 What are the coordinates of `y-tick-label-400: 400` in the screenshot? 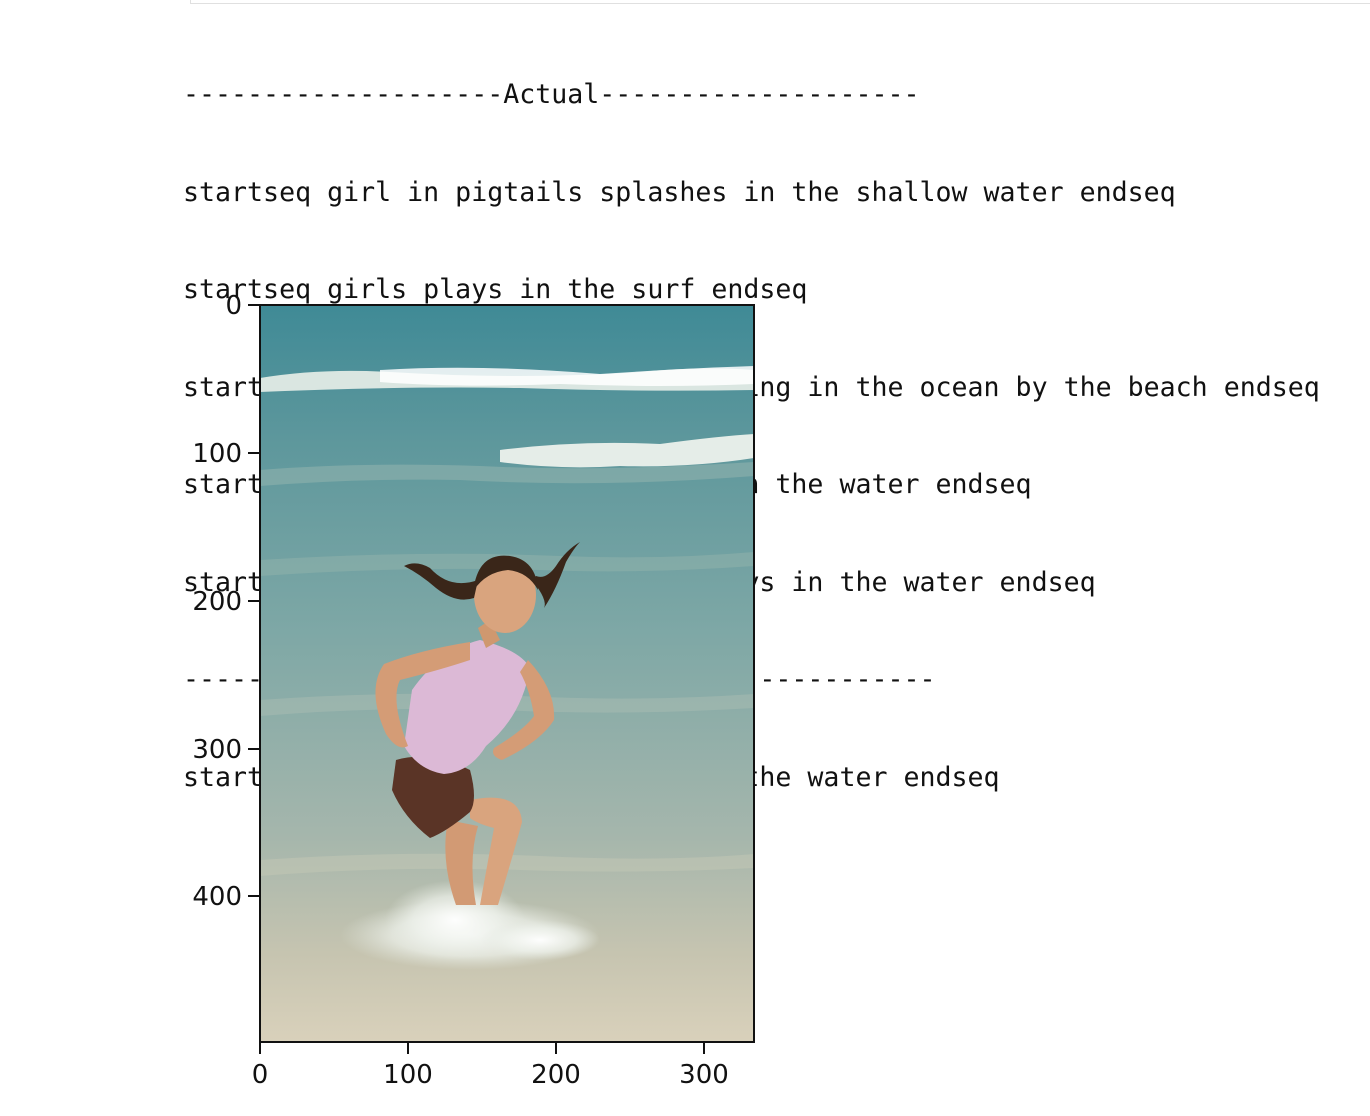 It's located at (217, 897).